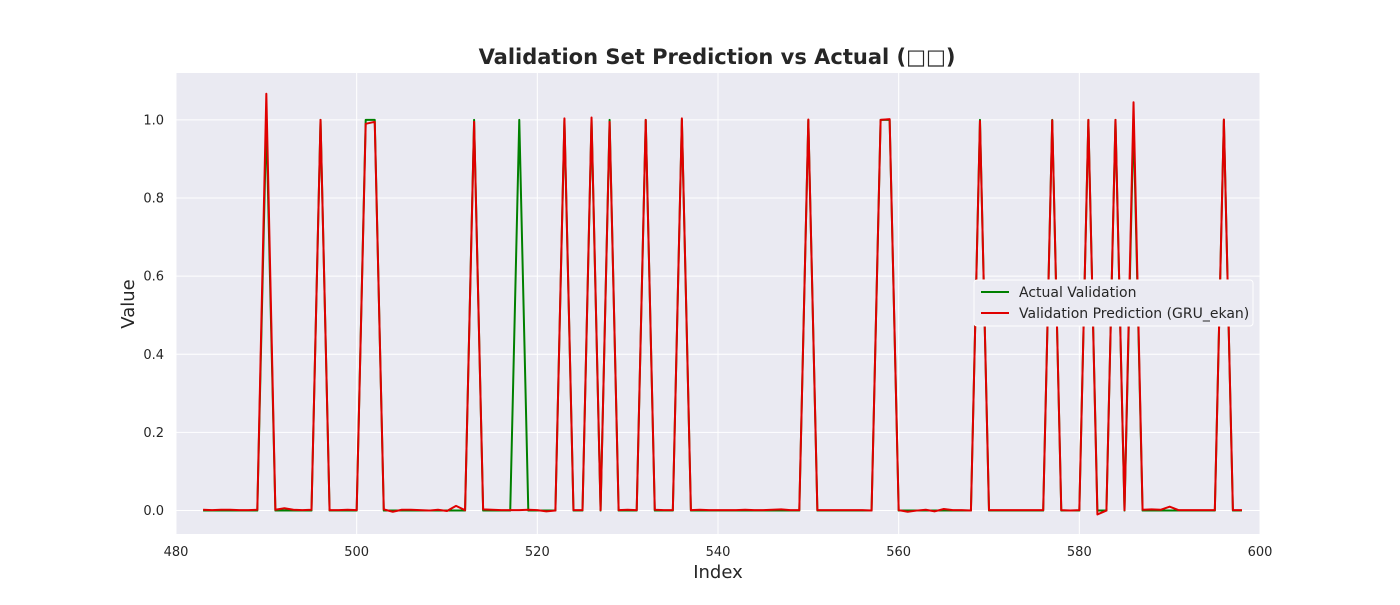 The width and height of the screenshot is (1400, 605). What do you see at coordinates (718, 552) in the screenshot?
I see `x-tick-label: 540` at bounding box center [718, 552].